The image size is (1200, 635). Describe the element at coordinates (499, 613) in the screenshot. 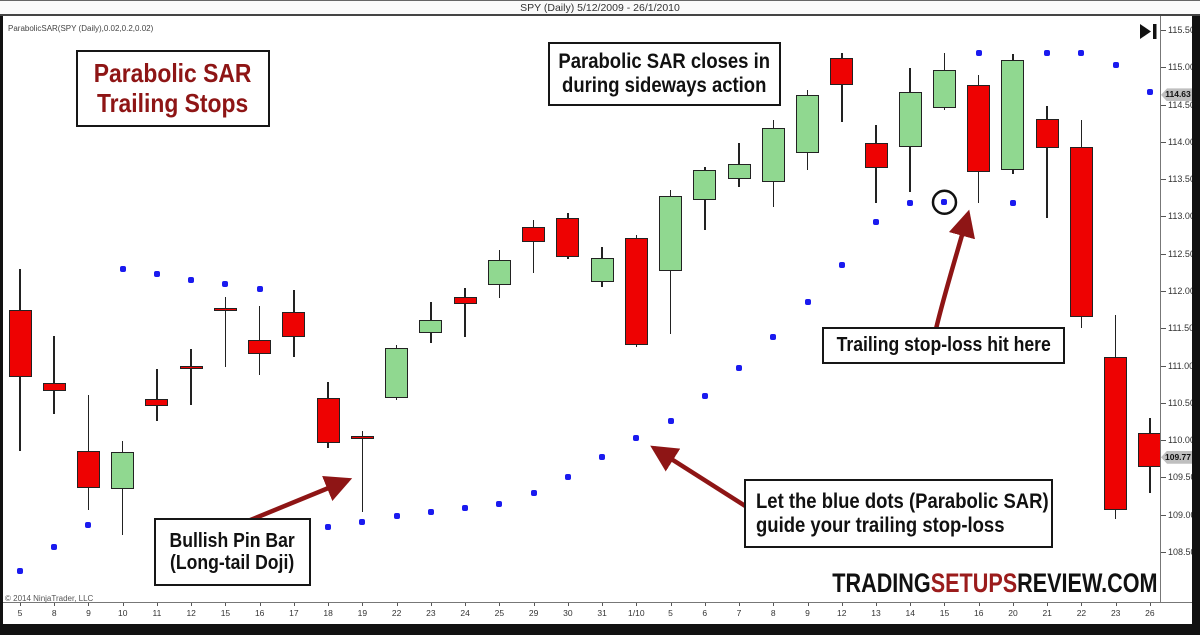

I see `time-axis-label: 25` at that location.